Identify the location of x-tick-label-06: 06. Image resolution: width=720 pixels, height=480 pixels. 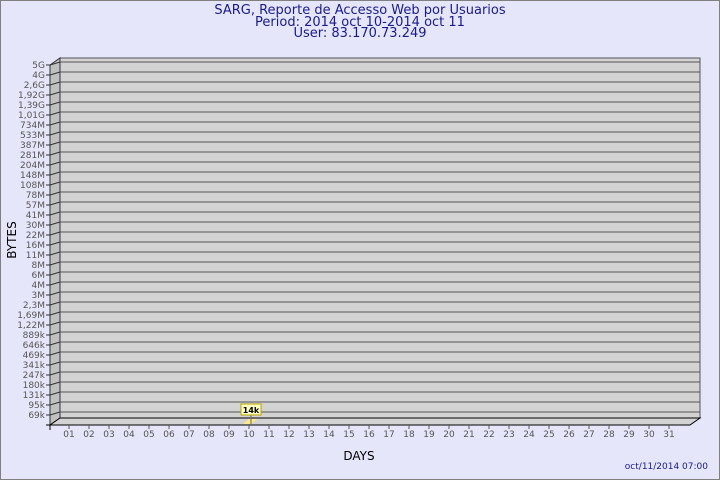
(169, 435).